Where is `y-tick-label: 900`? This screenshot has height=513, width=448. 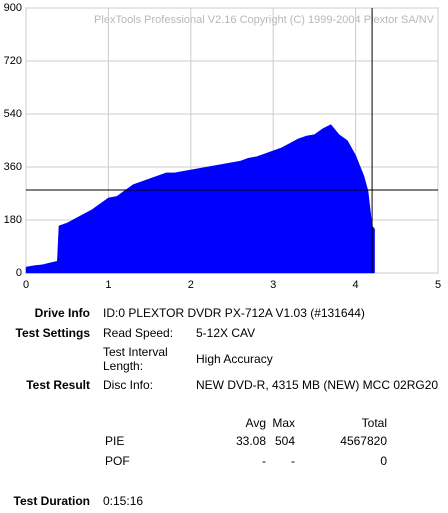 y-tick-label: 900 is located at coordinates (13, 8).